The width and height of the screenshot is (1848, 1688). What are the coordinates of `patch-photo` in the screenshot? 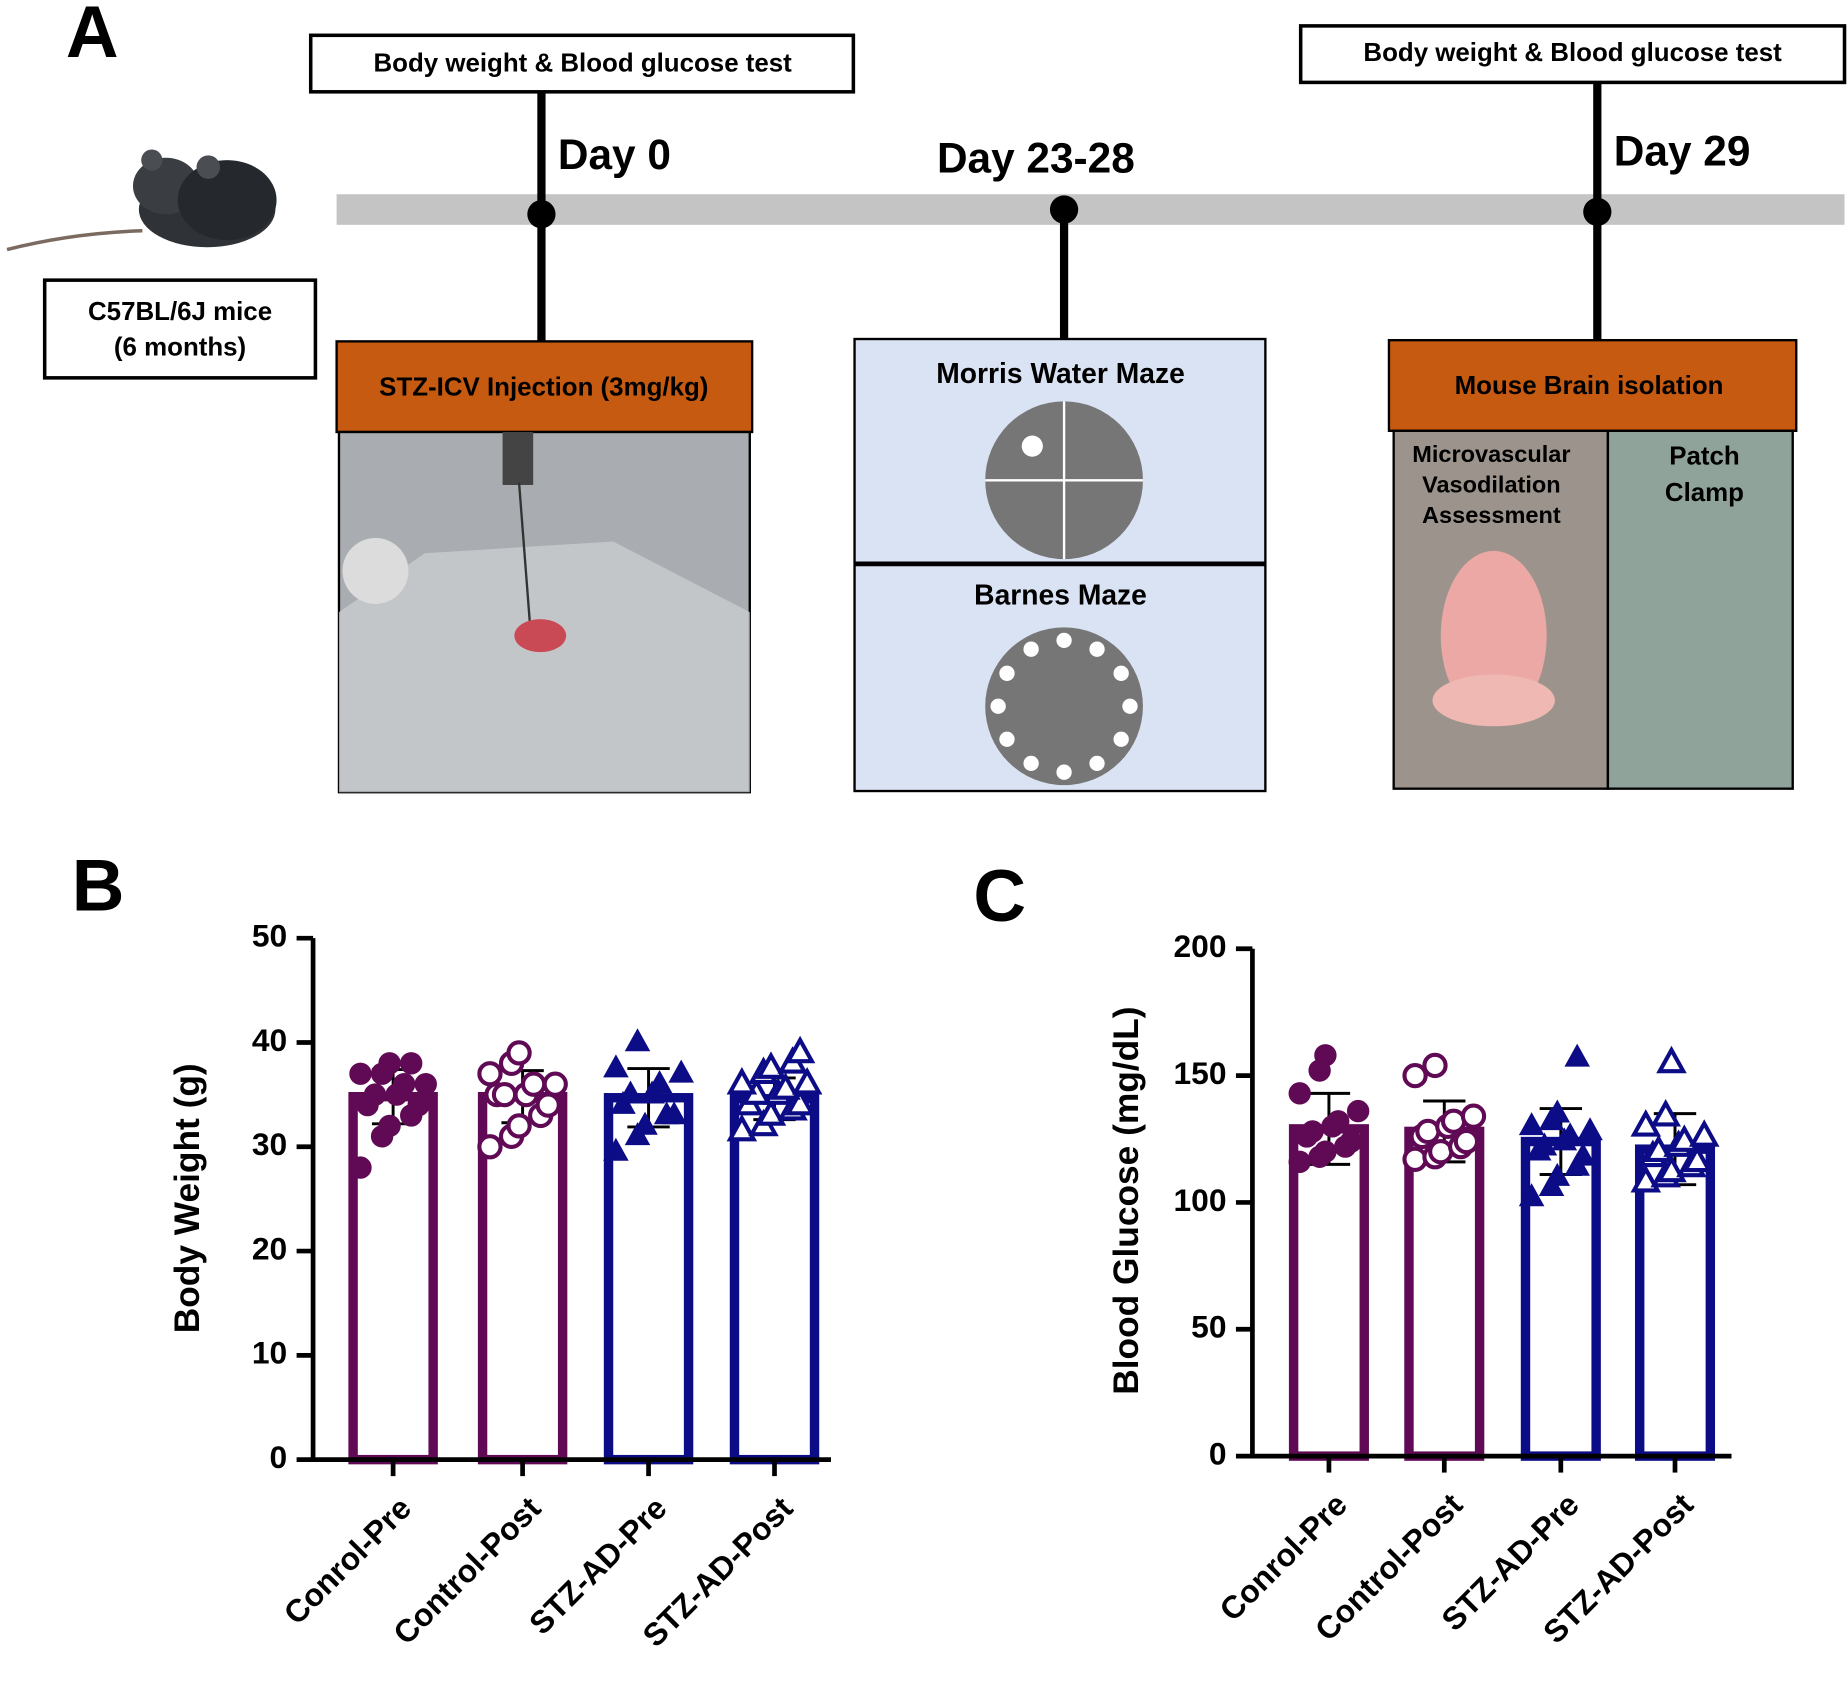 It's located at (1700, 609).